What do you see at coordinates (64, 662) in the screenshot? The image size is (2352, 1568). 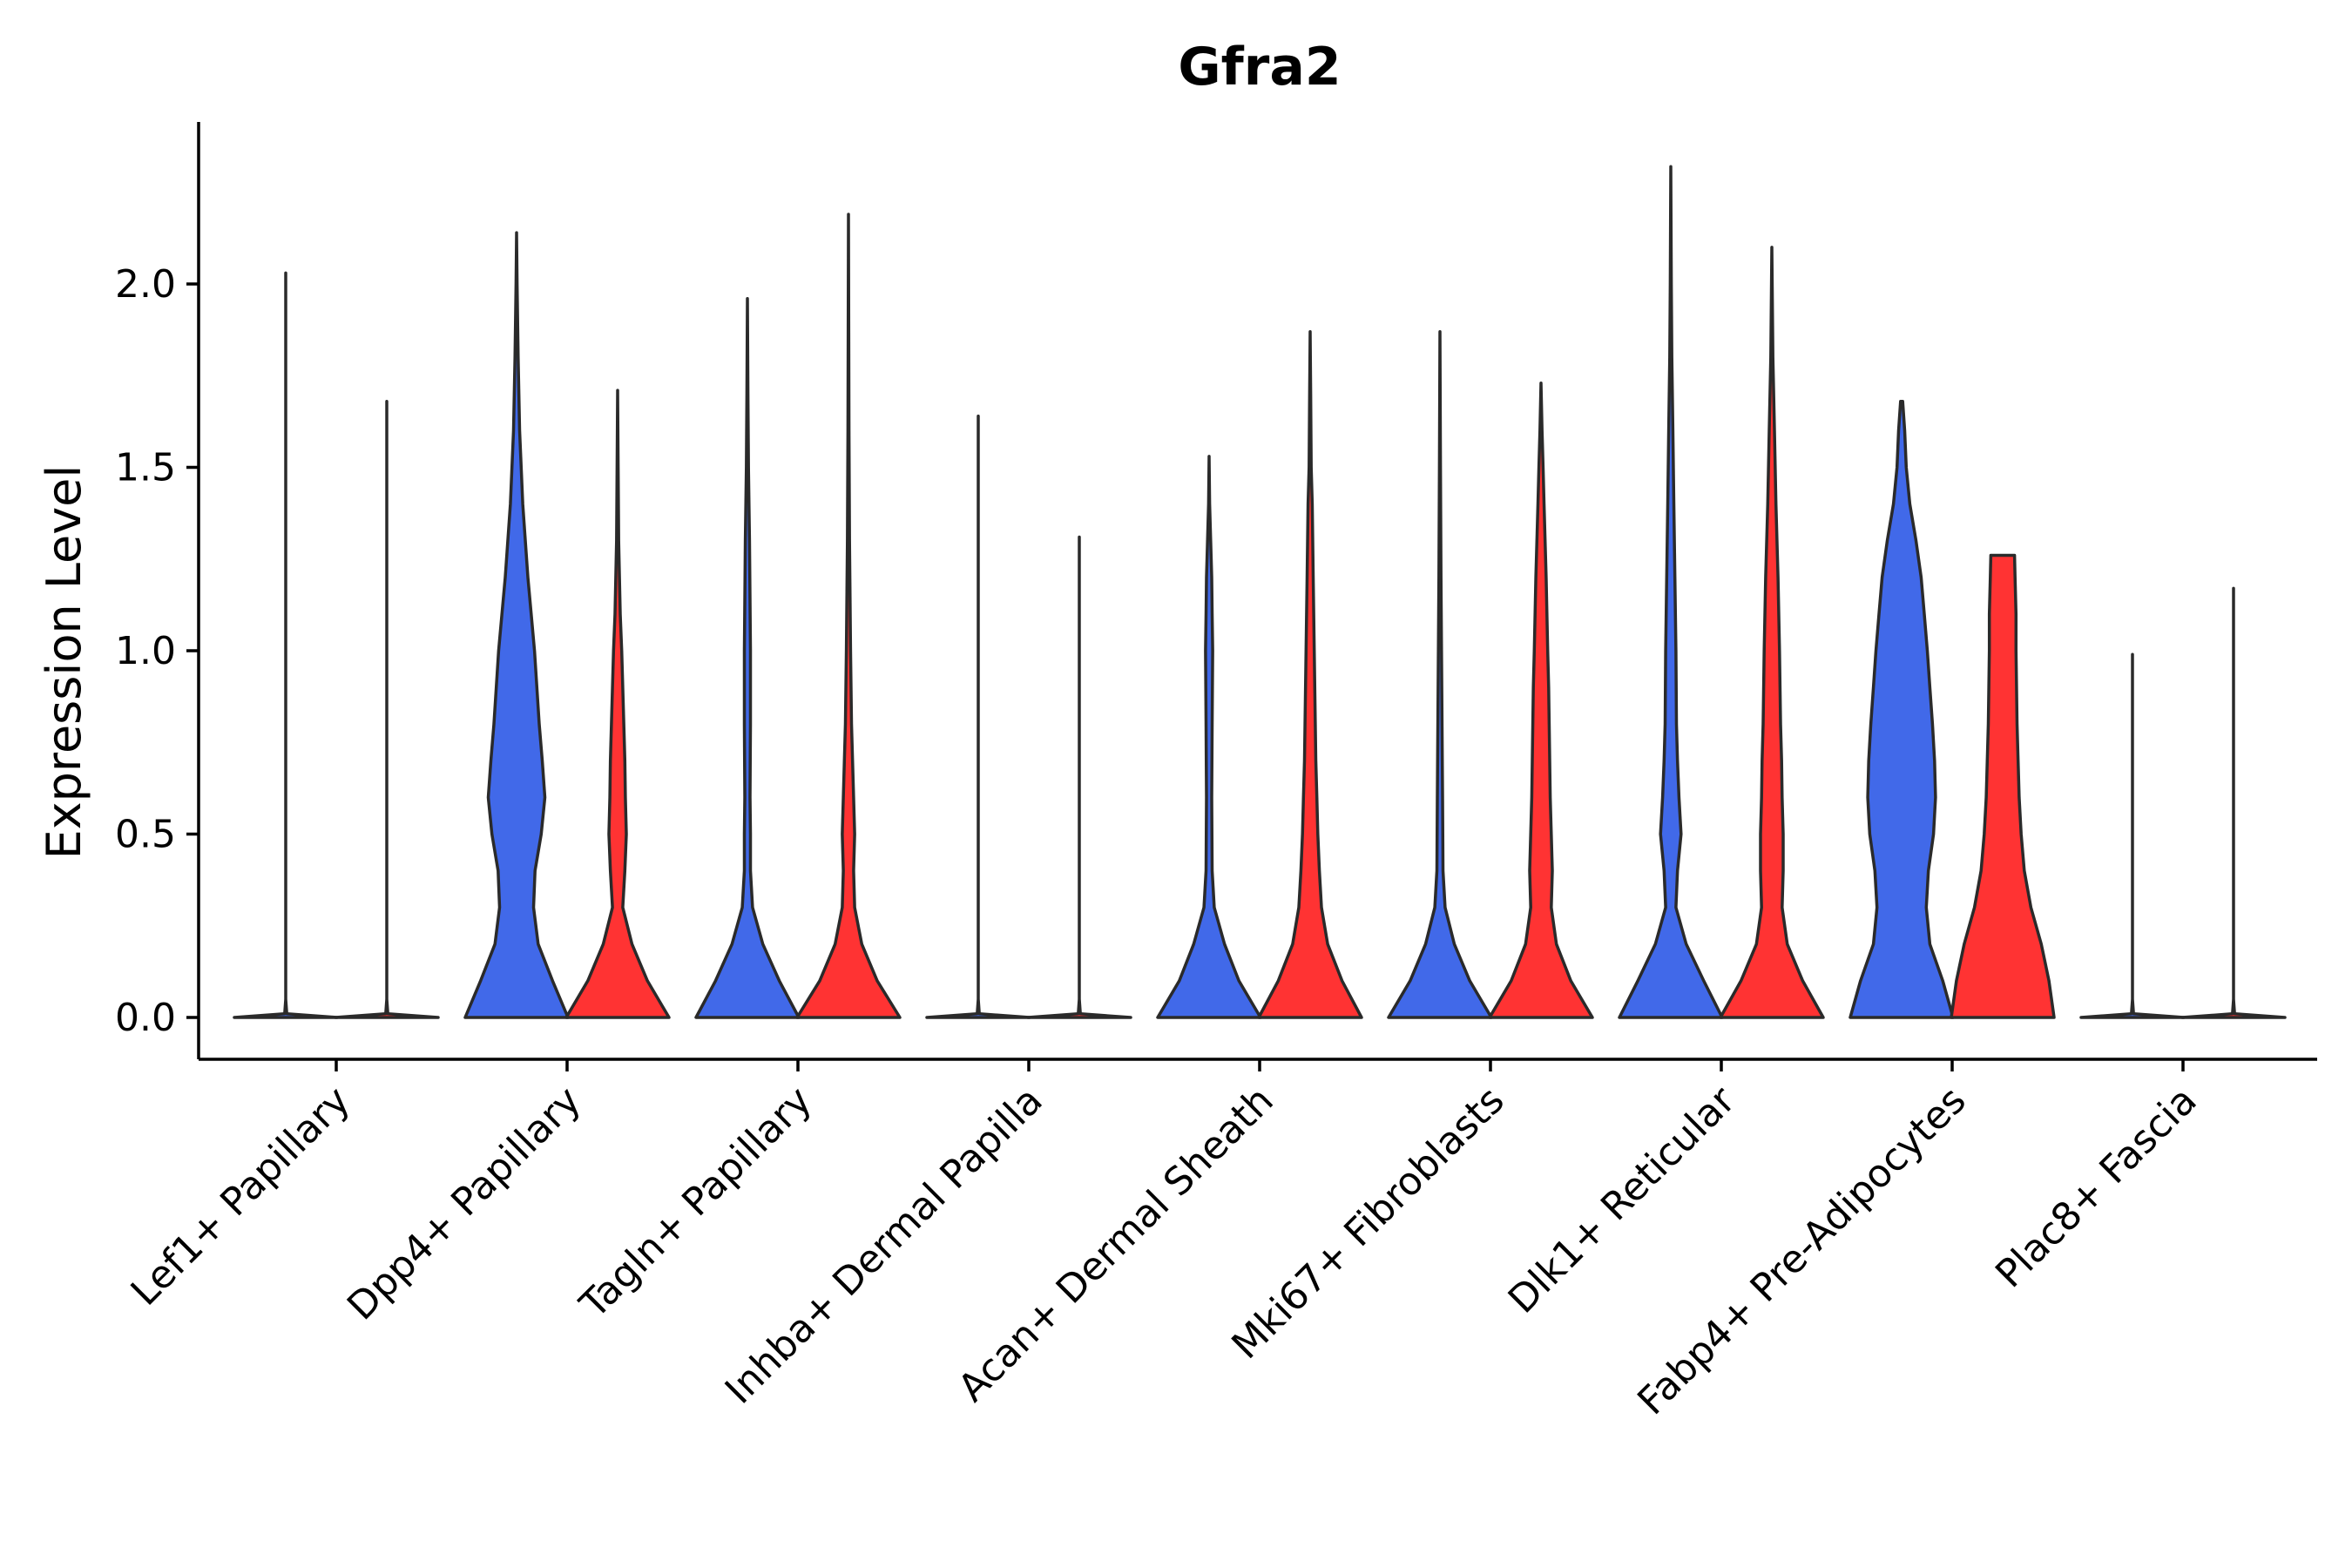 I see `y-axis-label: Expression Level` at bounding box center [64, 662].